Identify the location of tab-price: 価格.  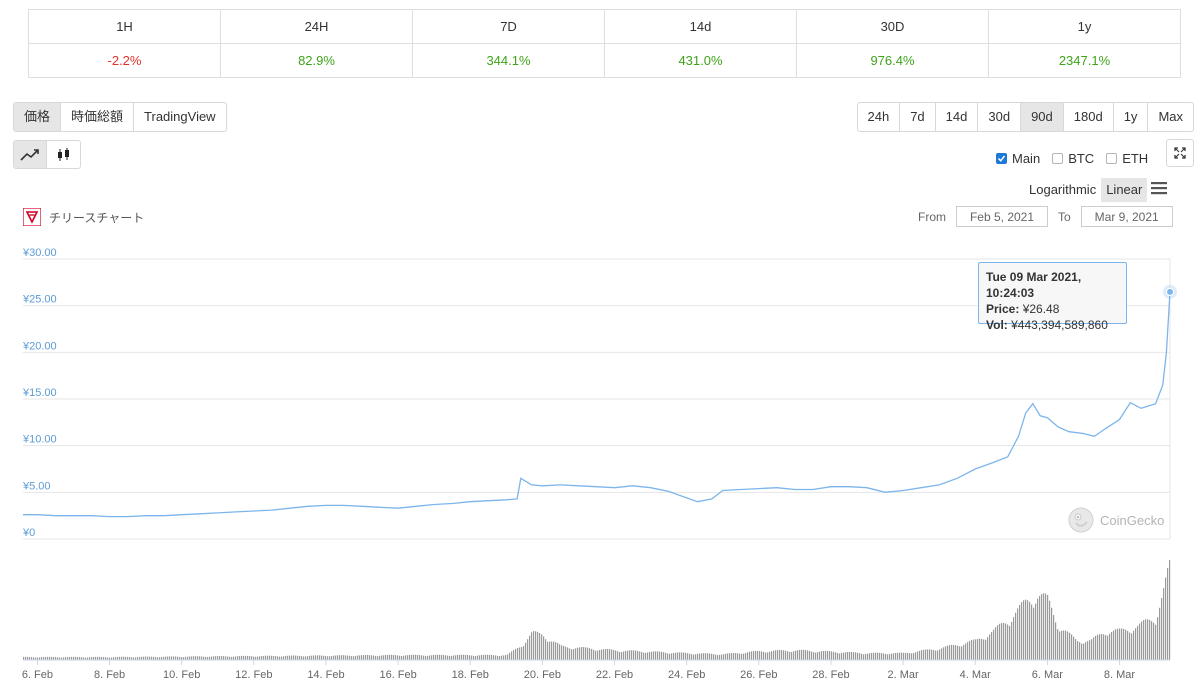
(38, 117).